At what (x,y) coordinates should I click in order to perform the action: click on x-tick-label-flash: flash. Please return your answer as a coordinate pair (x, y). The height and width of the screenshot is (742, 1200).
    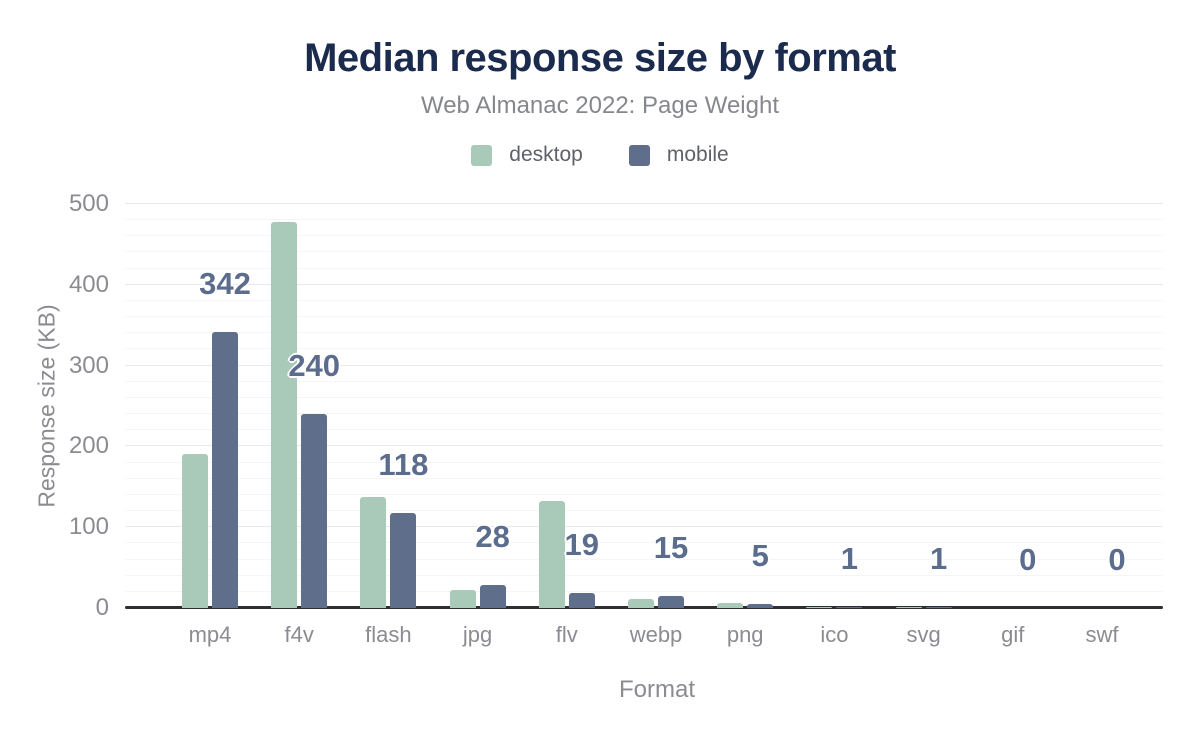
    Looking at the image, I should click on (388, 634).